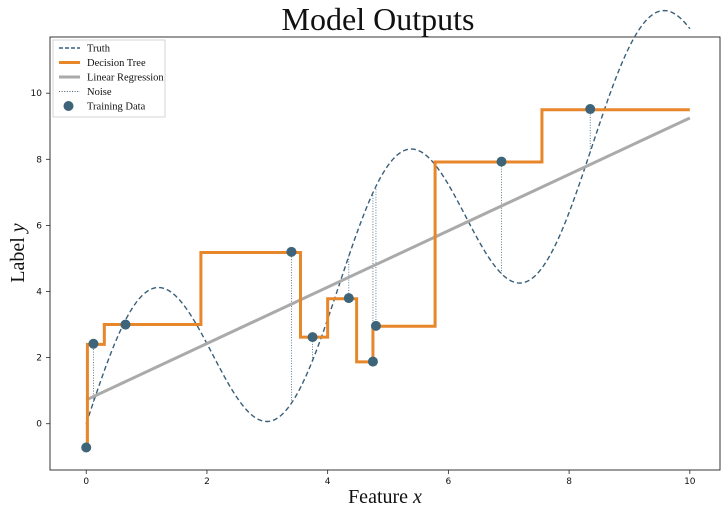  What do you see at coordinates (68, 106) in the screenshot?
I see `legend-swatch-points` at bounding box center [68, 106].